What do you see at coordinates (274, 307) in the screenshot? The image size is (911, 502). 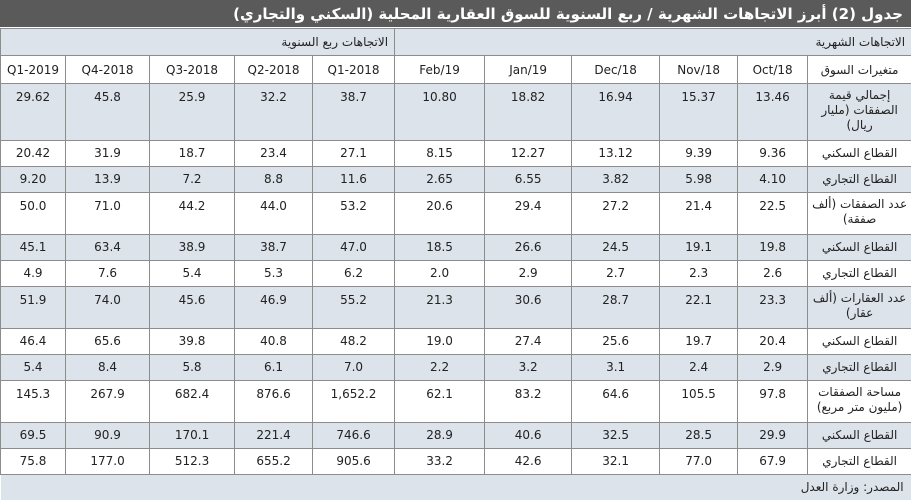 I see `table-cell: 46.9` at bounding box center [274, 307].